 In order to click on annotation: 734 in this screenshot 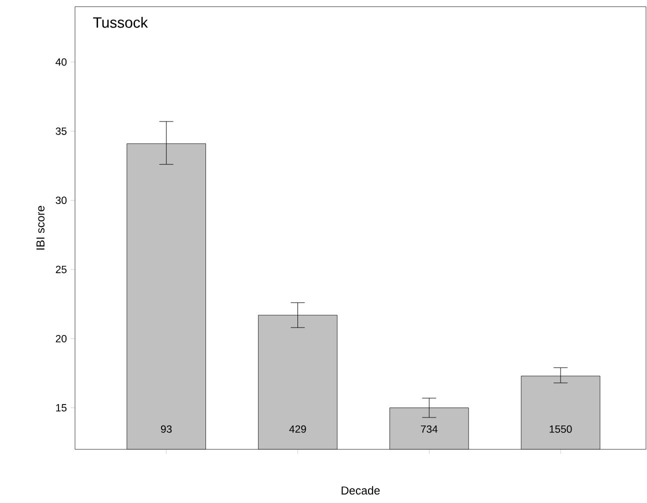, I will do `click(429, 429)`.